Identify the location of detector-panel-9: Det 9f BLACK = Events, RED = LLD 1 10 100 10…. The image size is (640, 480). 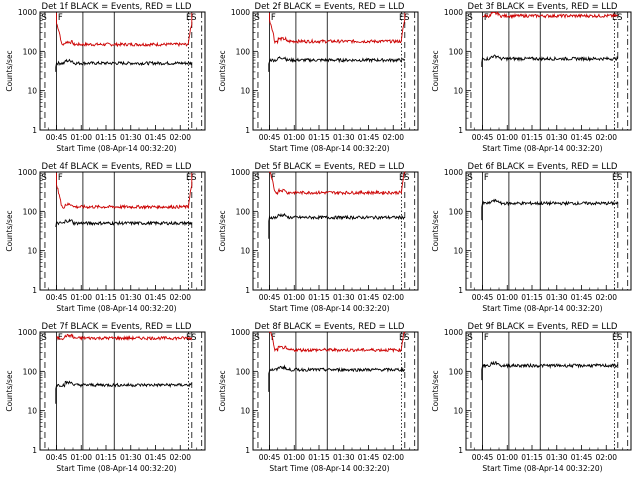
(531, 397).